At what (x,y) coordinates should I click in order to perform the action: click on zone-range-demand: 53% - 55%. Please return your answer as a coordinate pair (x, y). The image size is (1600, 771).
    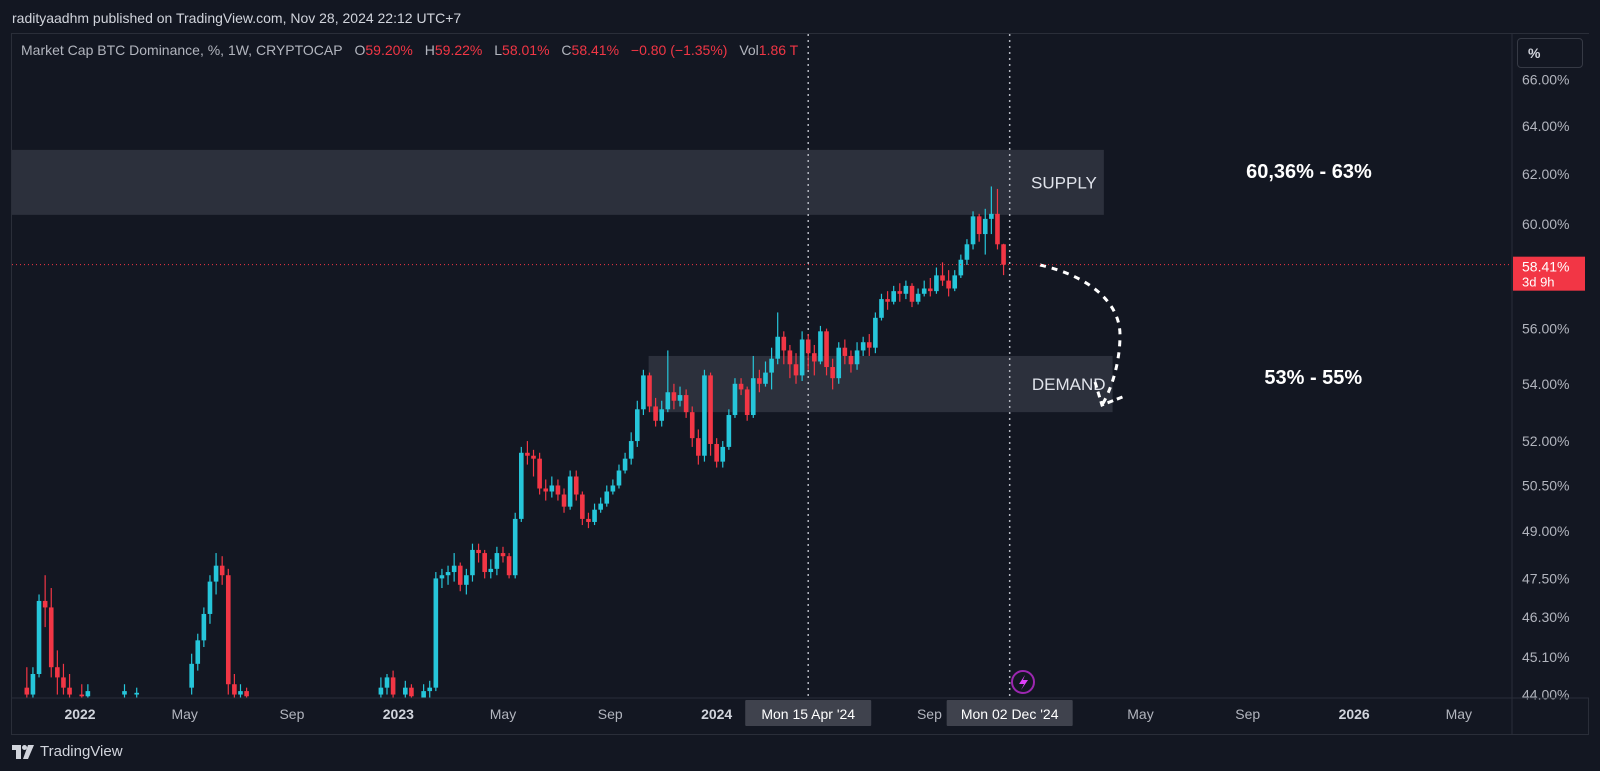
    Looking at the image, I should click on (1313, 378).